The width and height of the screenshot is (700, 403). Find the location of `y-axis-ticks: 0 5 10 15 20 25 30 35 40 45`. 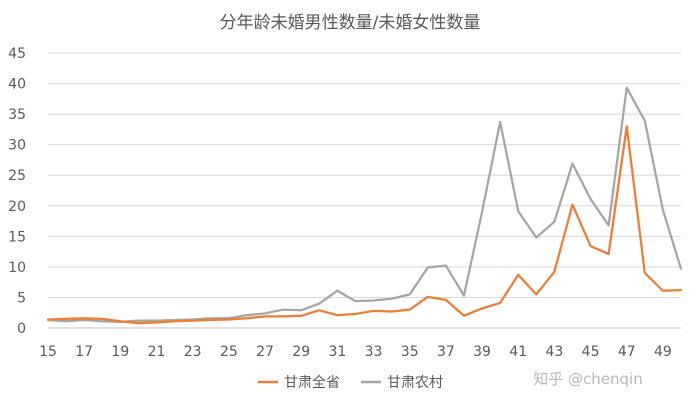

y-axis-ticks: 0 5 10 15 20 25 30 35 40 45 is located at coordinates (17, 191).